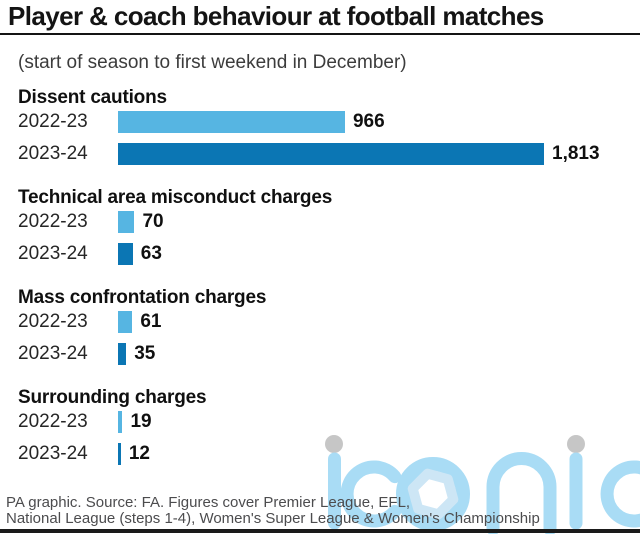 This screenshot has width=640, height=534. I want to click on bar-row: 2022-23 61, so click(320, 322).